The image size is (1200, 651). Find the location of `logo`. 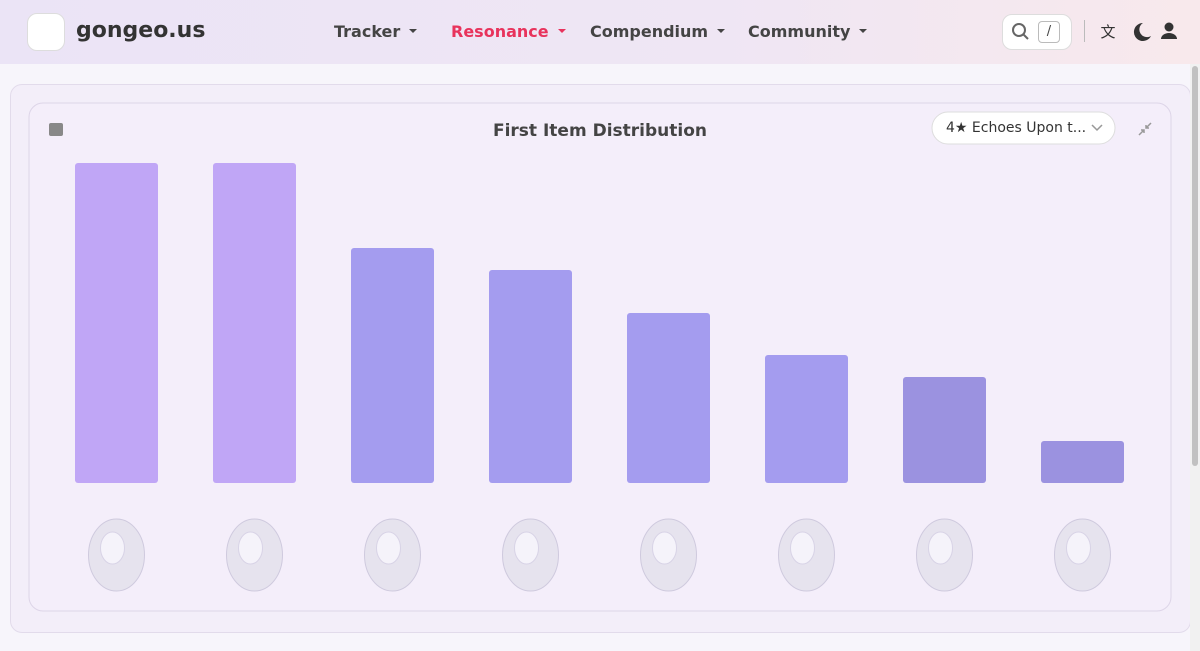

logo is located at coordinates (46, 32).